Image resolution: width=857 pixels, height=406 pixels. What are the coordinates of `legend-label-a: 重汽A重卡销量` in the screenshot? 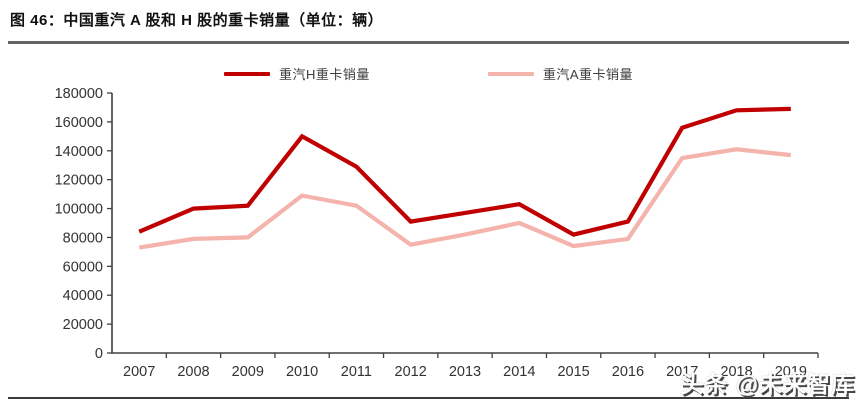 It's located at (588, 74).